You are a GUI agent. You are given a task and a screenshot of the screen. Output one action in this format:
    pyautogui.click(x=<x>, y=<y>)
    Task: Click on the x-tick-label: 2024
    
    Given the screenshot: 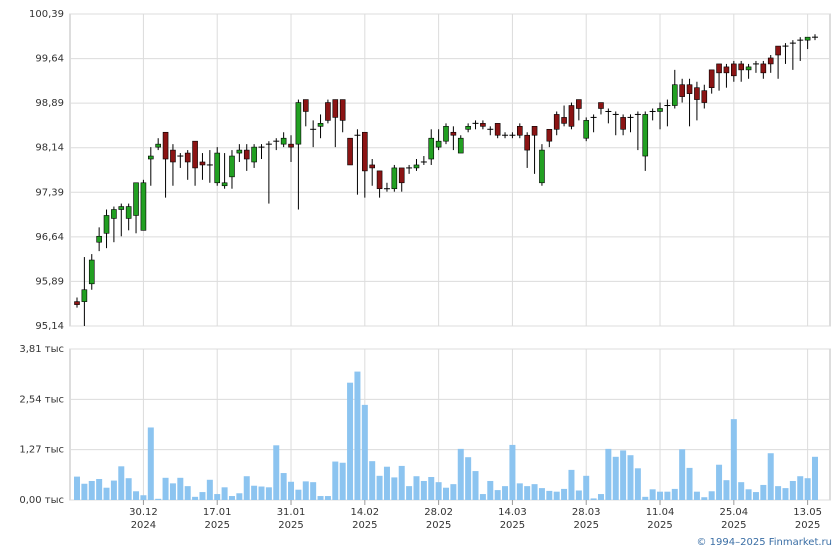 What is the action you would take?
    pyautogui.click(x=143, y=525)
    